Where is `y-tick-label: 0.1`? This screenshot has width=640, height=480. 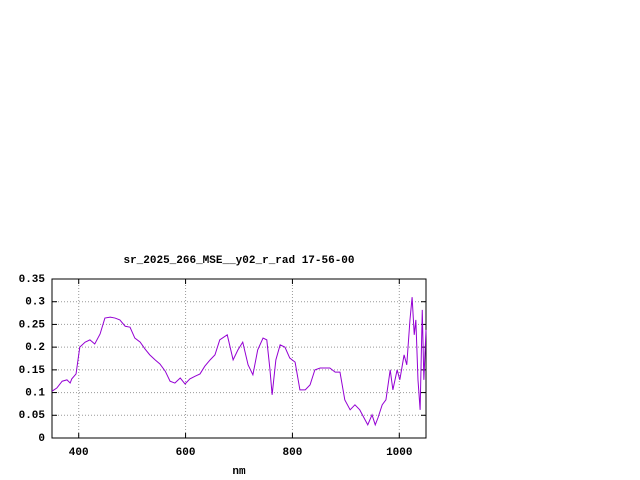
y-tick-label: 0.1 is located at coordinates (35, 393).